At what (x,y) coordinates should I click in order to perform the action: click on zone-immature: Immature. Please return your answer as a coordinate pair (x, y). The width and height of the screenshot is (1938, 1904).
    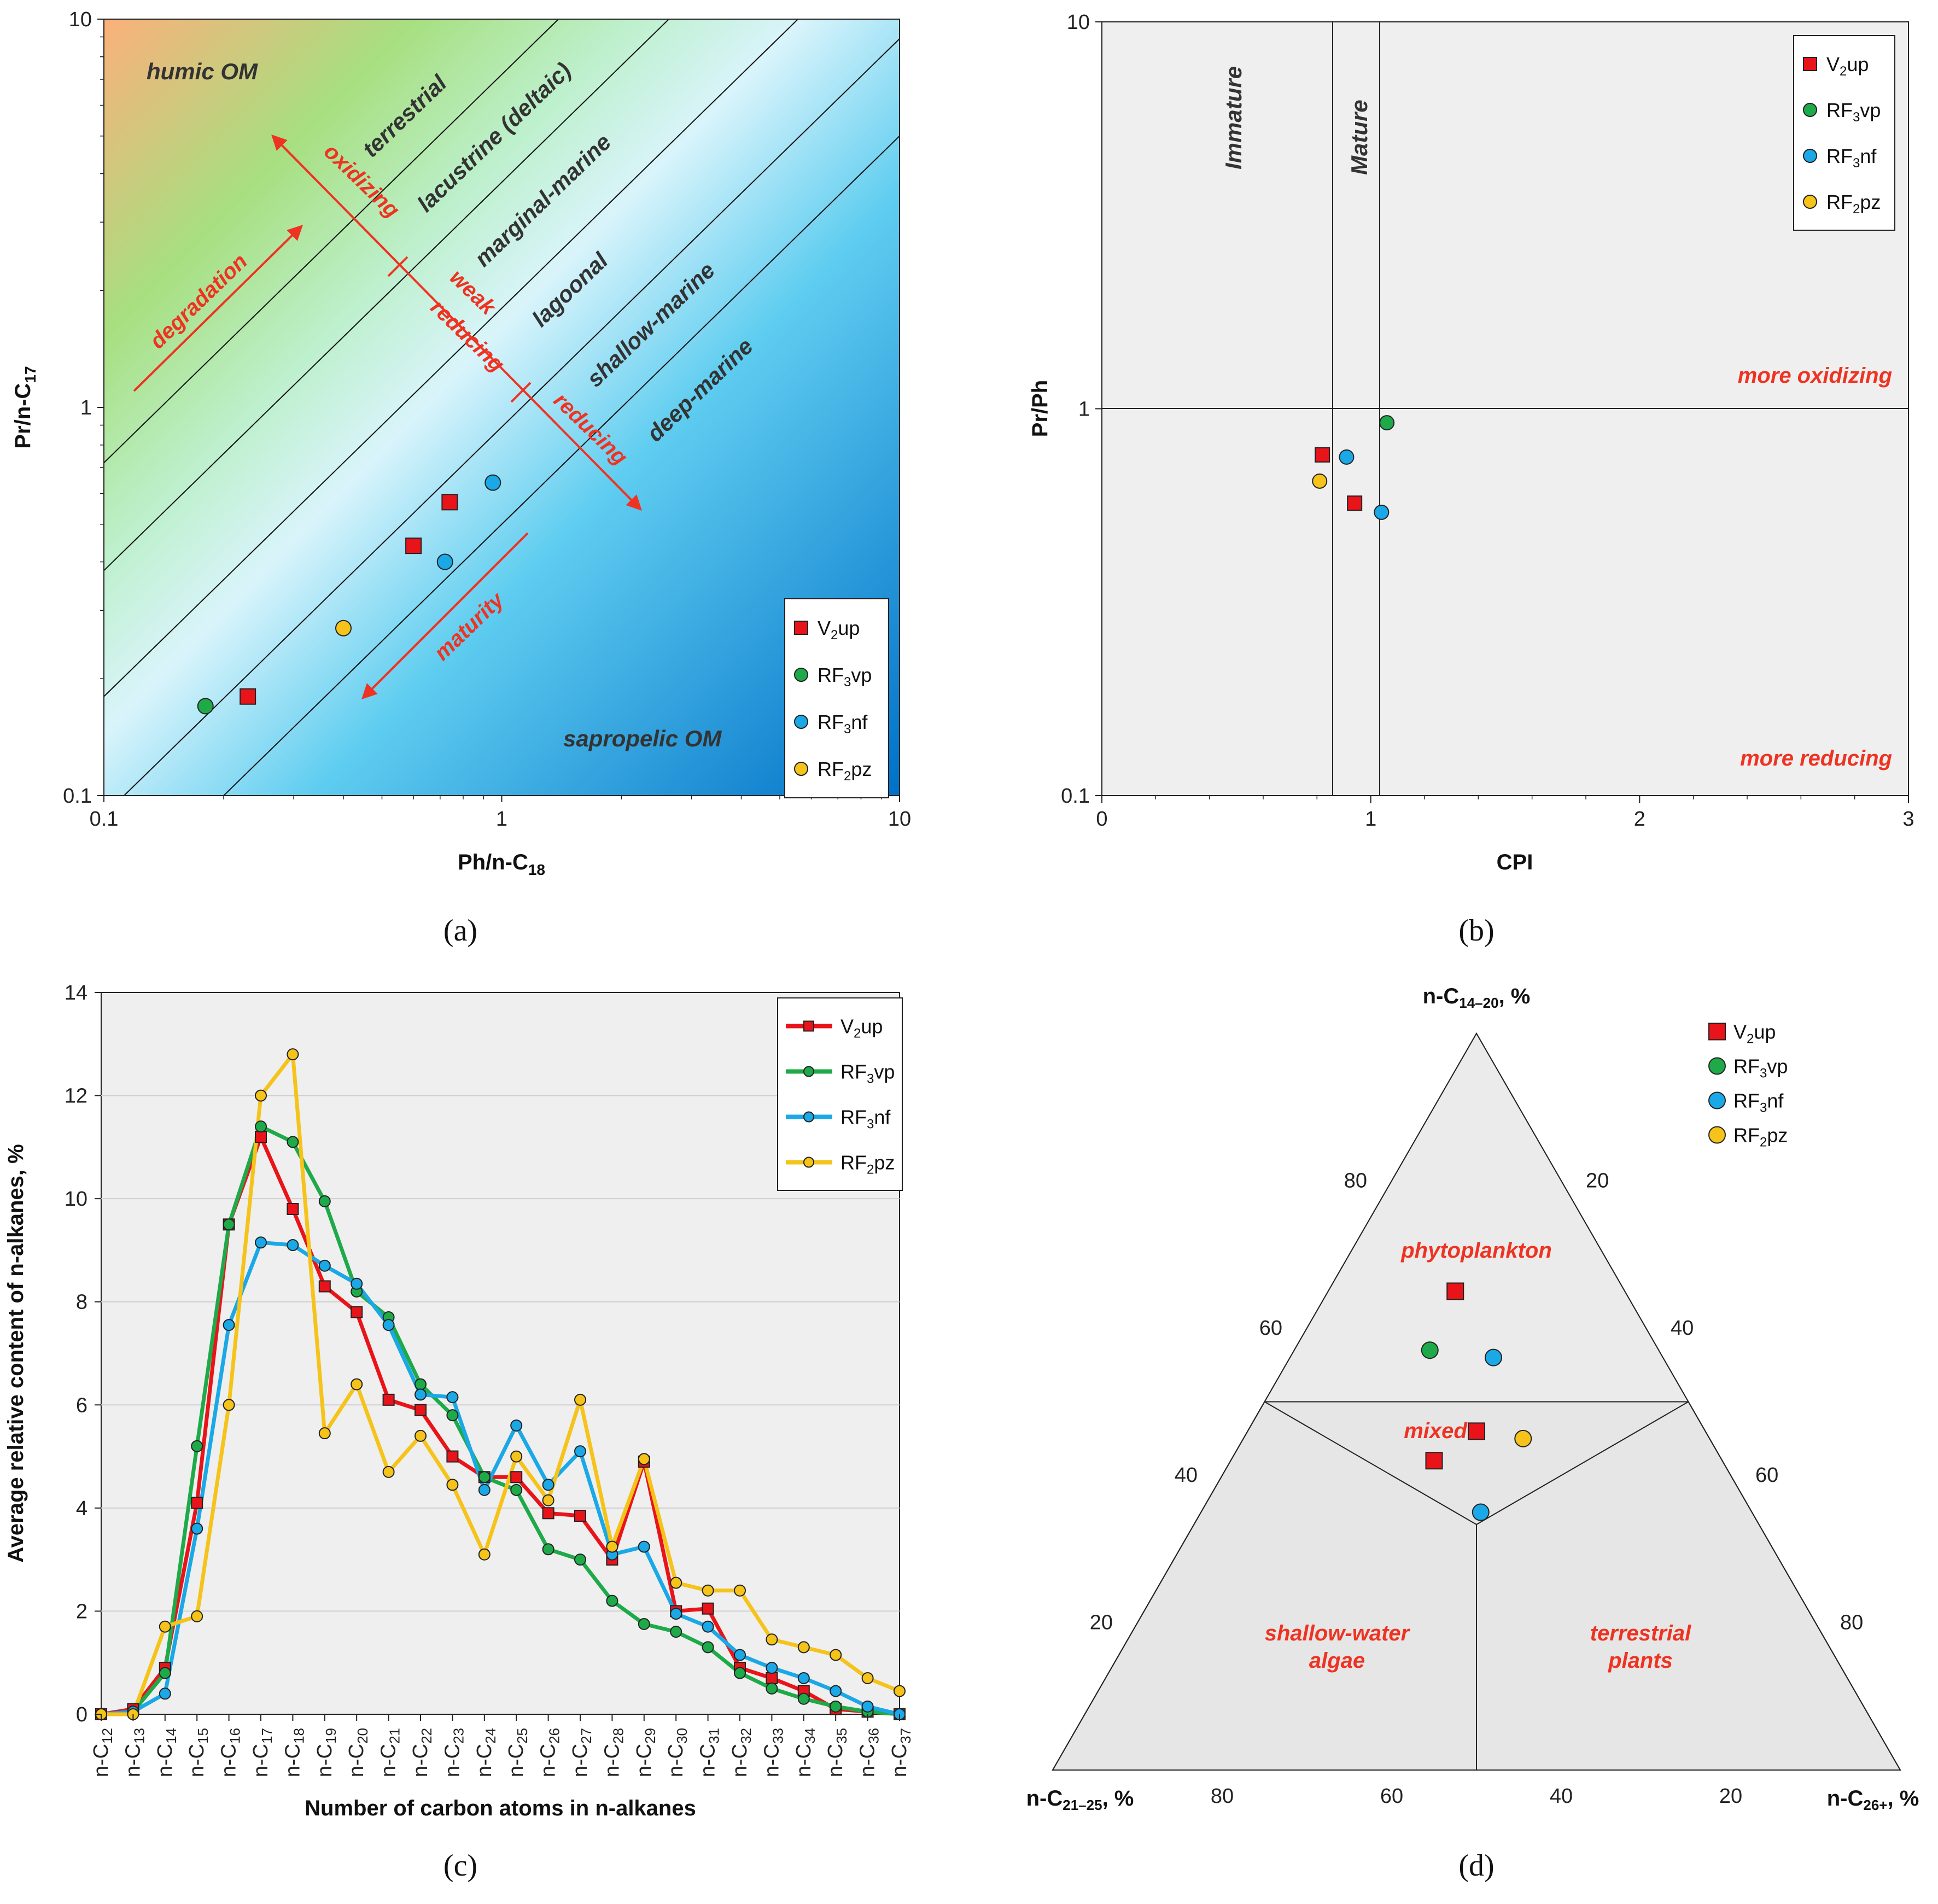
    Looking at the image, I should click on (1233, 118).